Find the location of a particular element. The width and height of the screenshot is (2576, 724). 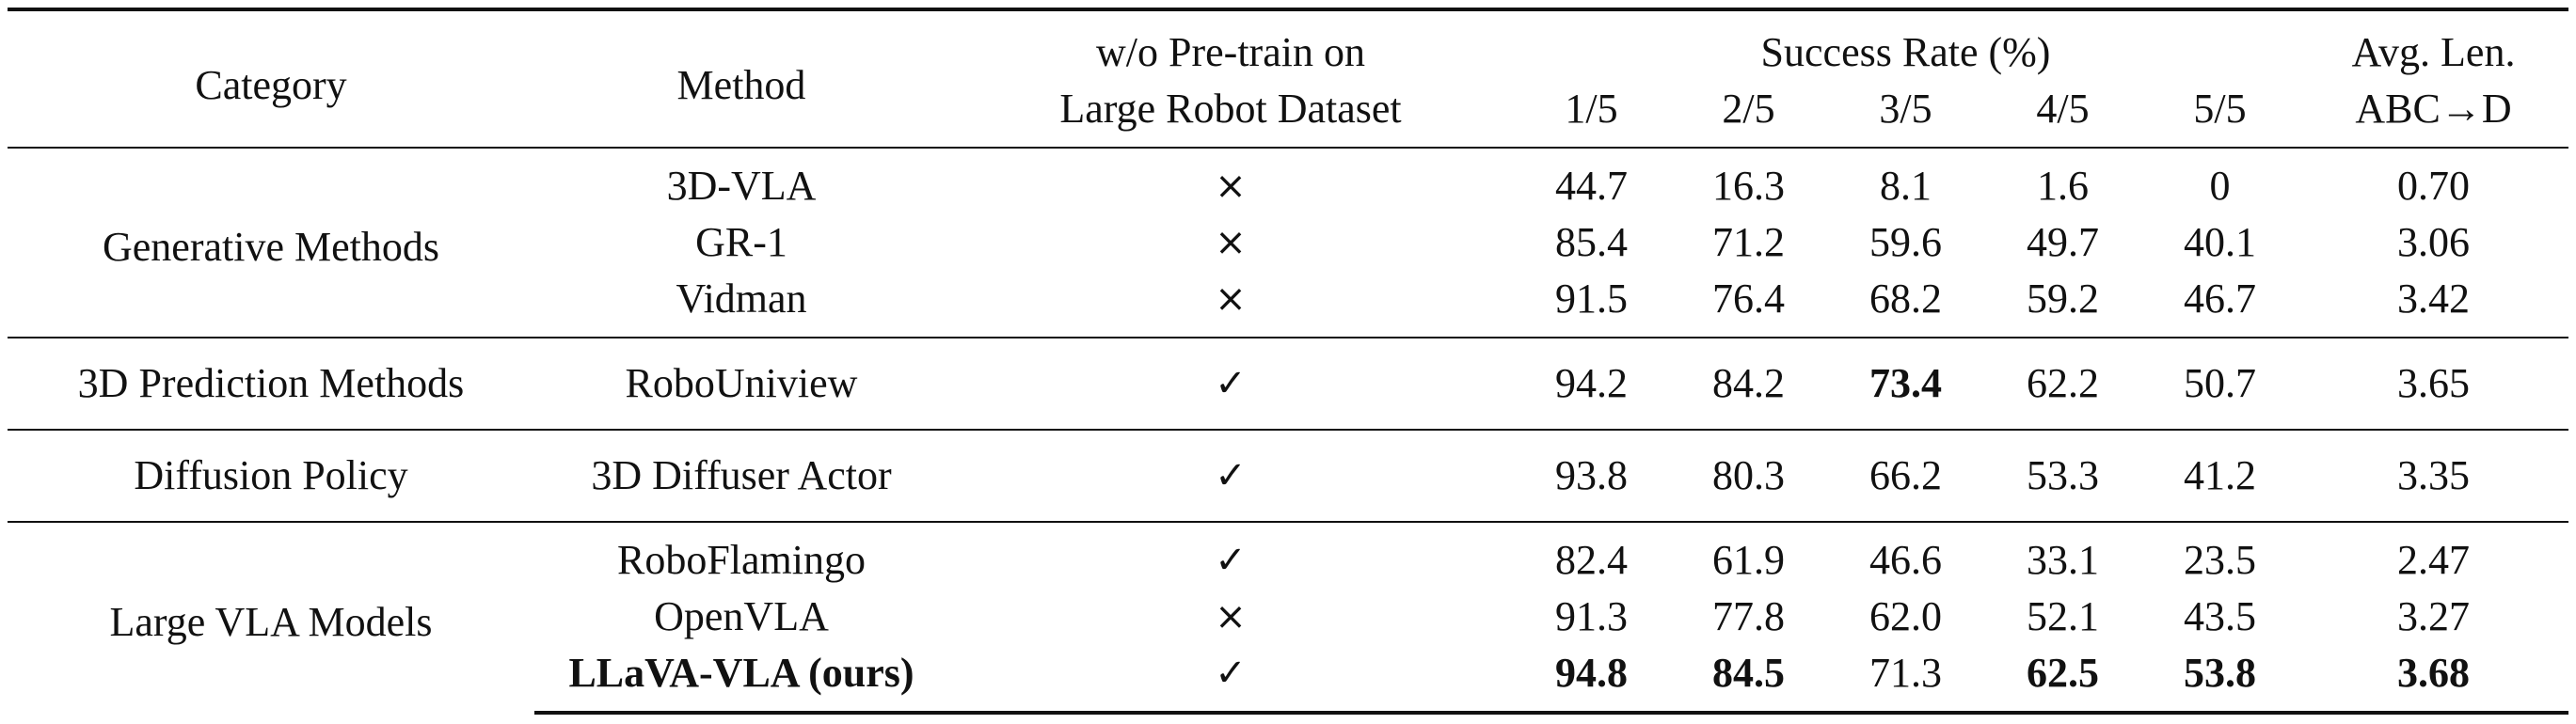

sr-cell: 33.1 is located at coordinates (2062, 555).